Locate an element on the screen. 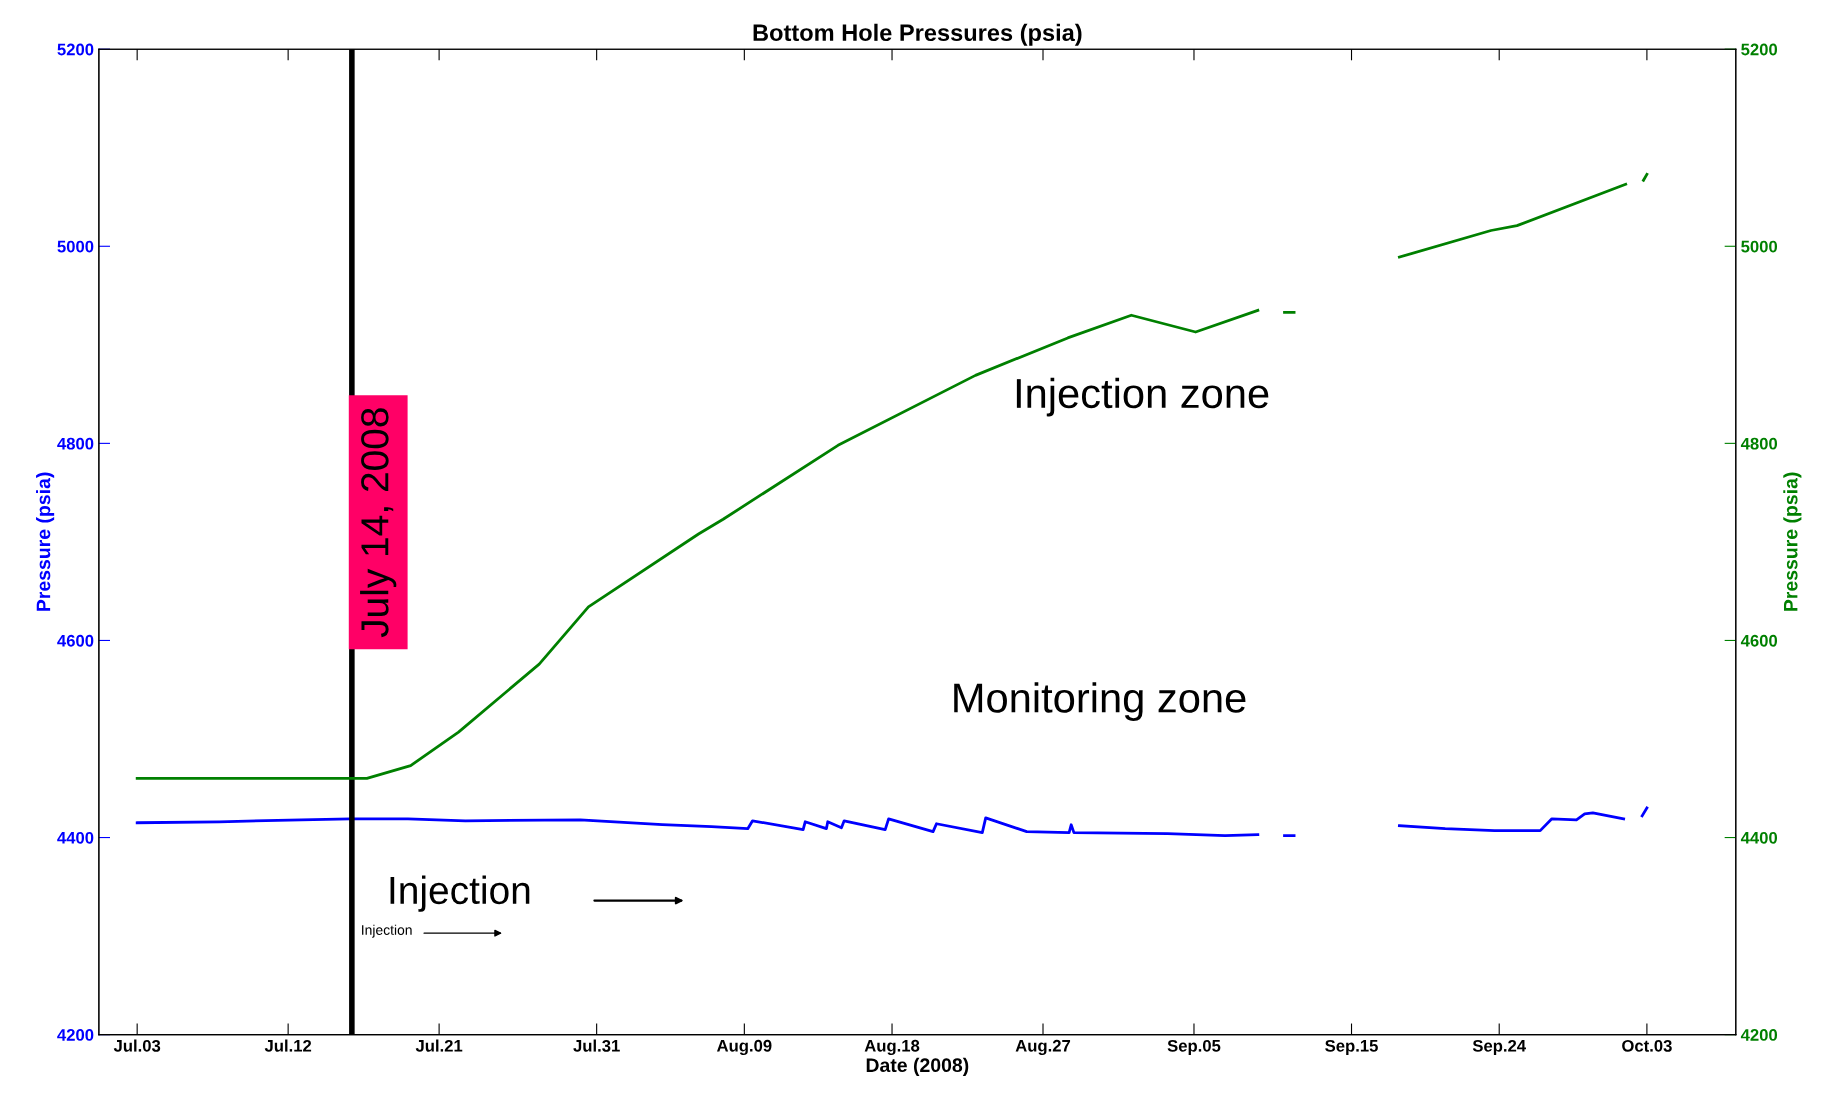 The width and height of the screenshot is (1831, 1093). y2-tick-label: 5000 is located at coordinates (1759, 246).